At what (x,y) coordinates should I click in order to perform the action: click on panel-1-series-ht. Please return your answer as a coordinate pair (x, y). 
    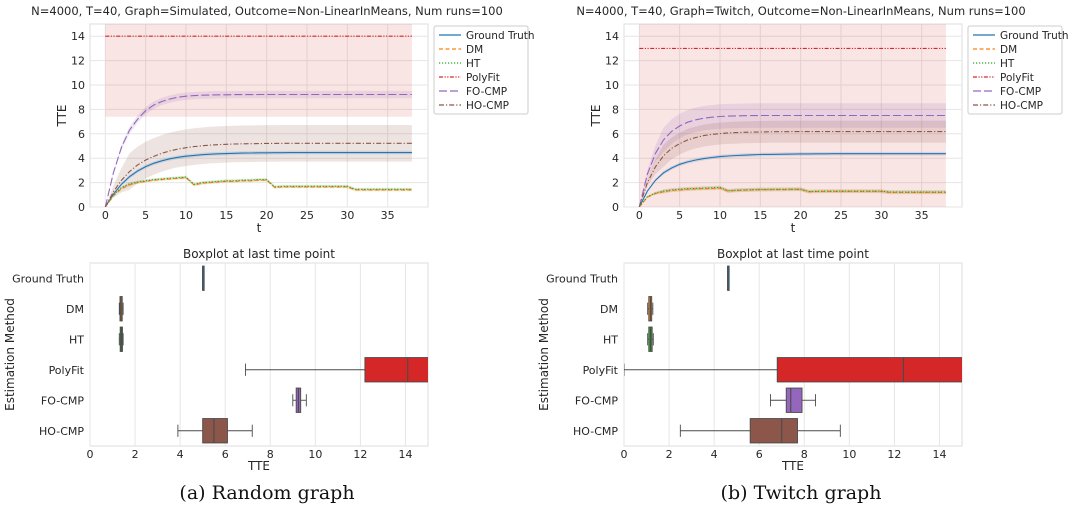
    Looking at the image, I should click on (792, 196).